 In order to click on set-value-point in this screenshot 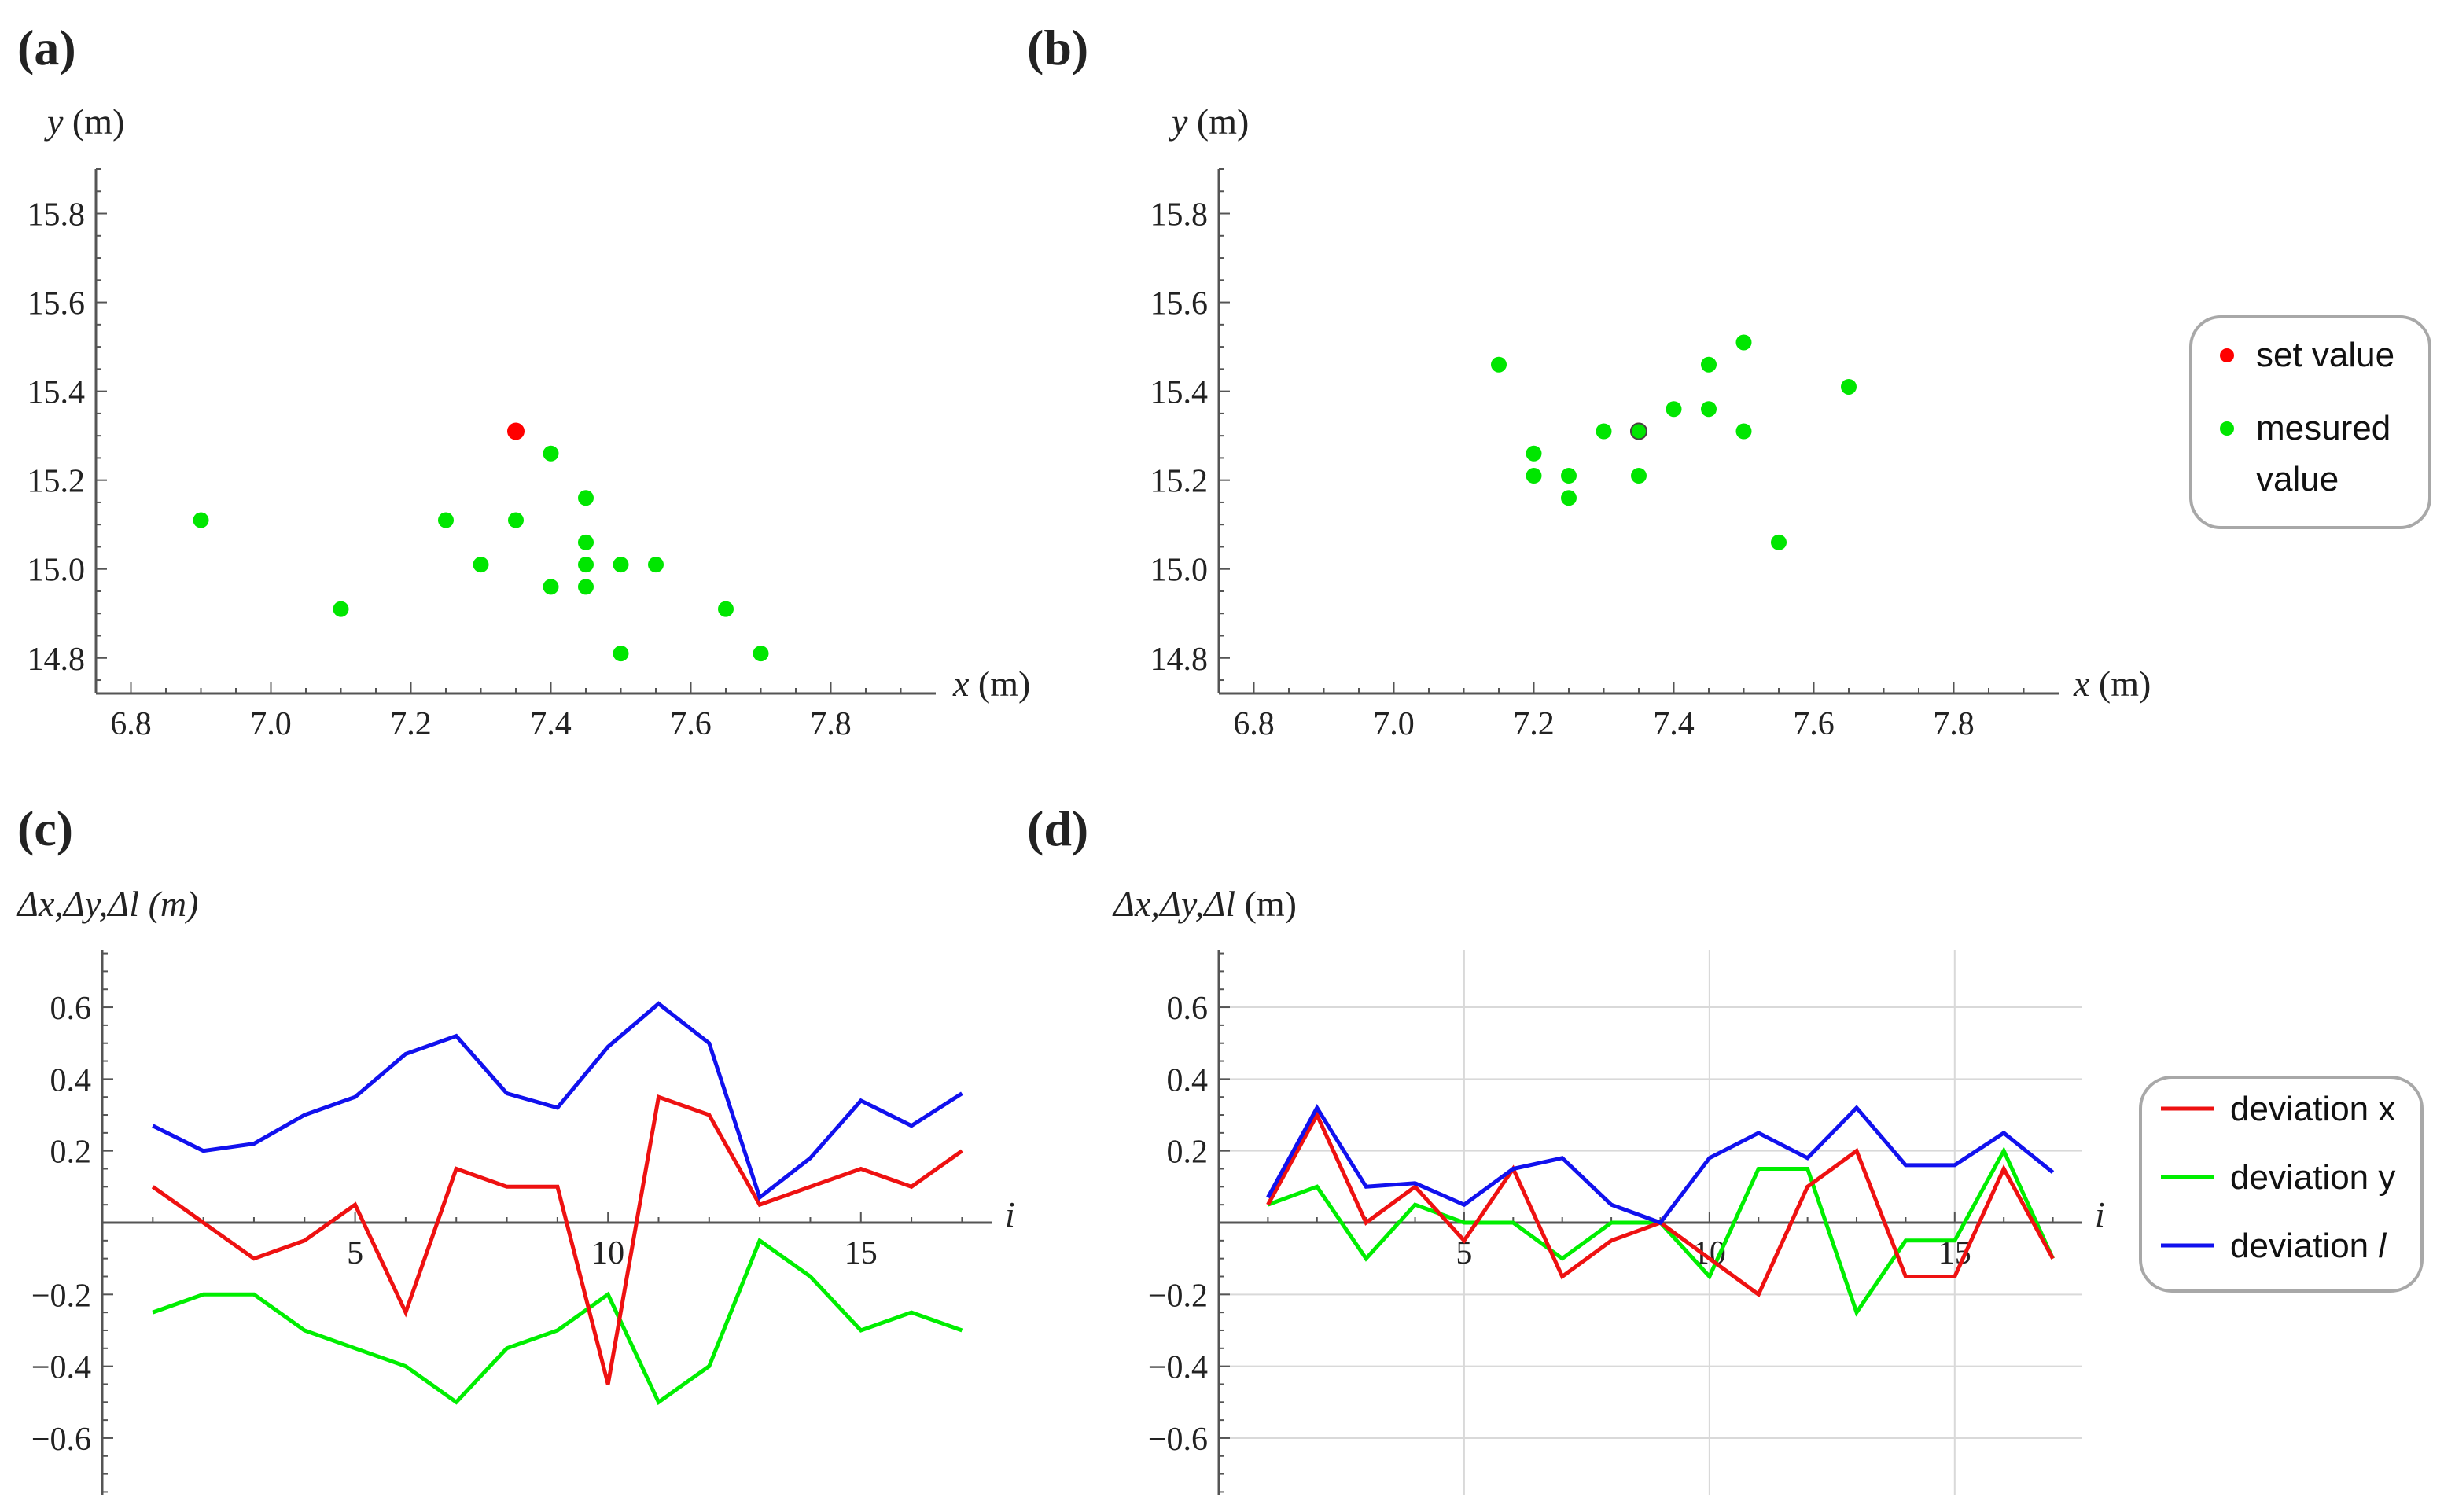, I will do `click(516, 431)`.